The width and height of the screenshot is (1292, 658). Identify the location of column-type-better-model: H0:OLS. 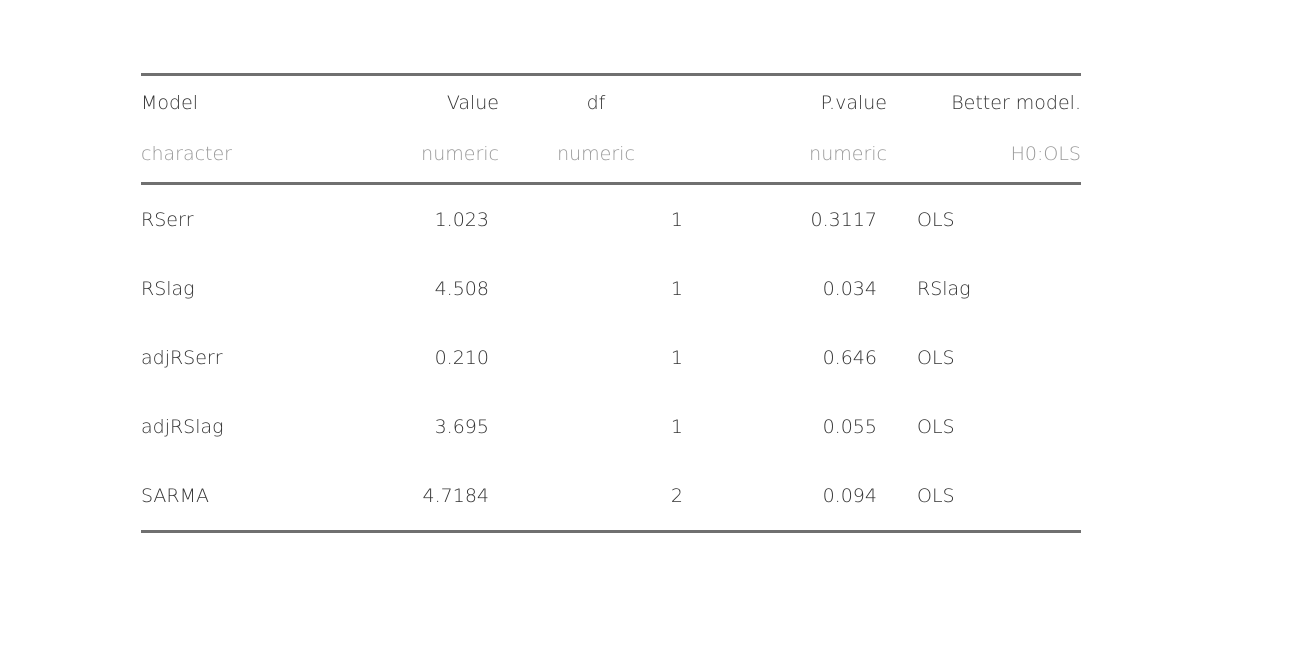
(984, 157).